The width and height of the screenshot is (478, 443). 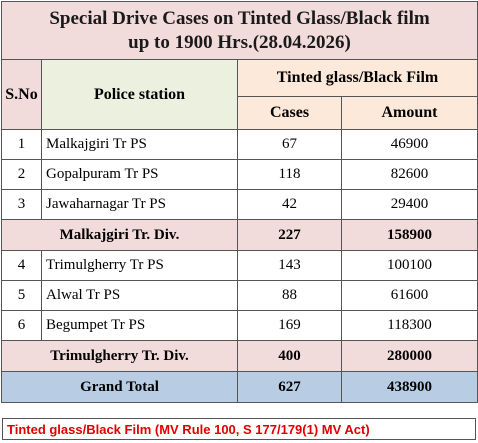 What do you see at coordinates (21, 265) in the screenshot?
I see `row-sno: 4` at bounding box center [21, 265].